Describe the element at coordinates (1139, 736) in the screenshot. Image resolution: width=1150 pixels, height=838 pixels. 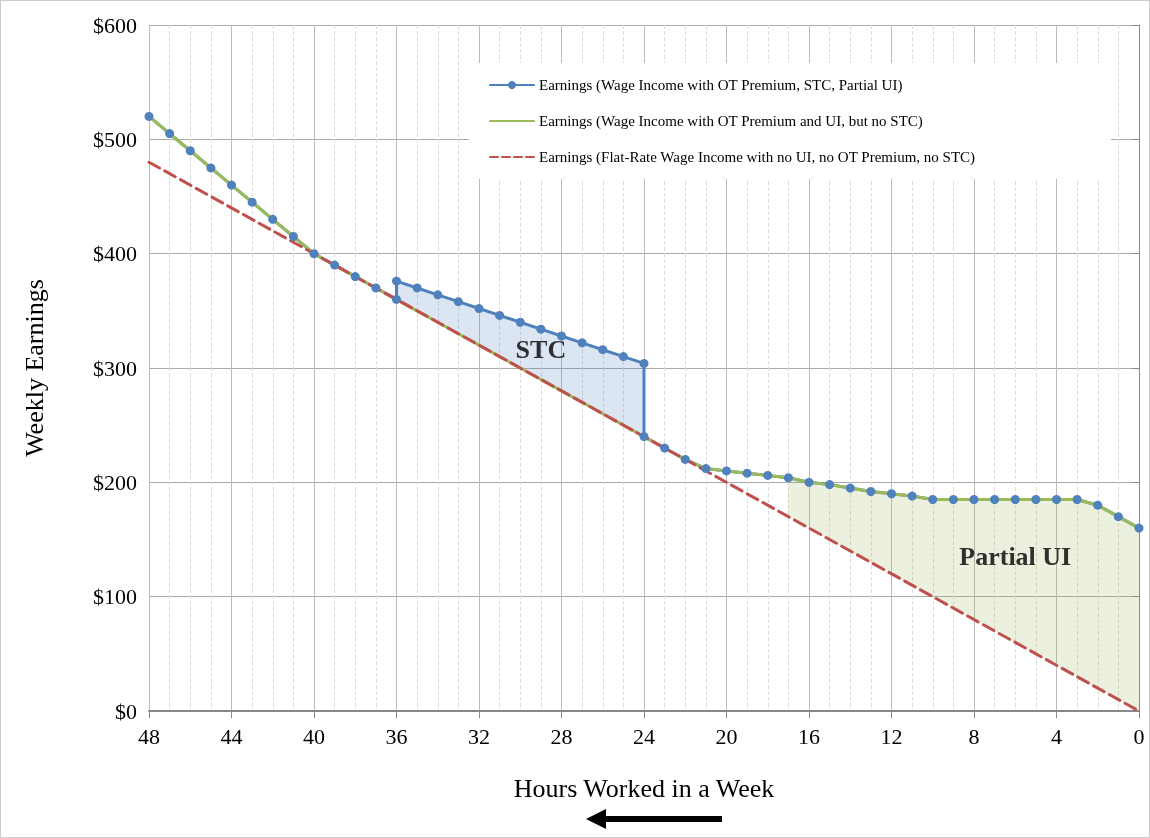
I see `x-tick-label: 0` at that location.